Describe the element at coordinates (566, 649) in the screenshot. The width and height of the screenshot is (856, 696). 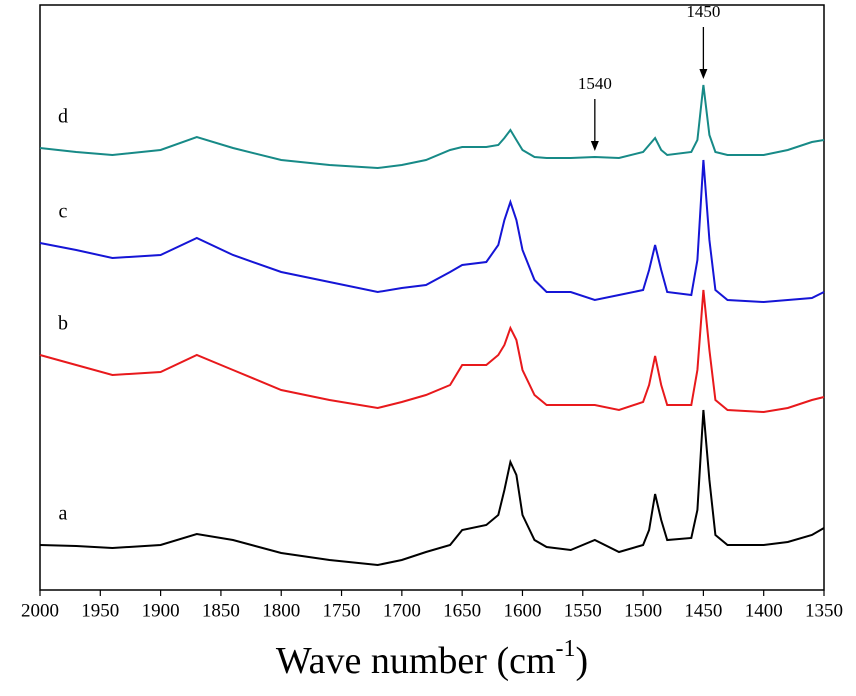
I see `x-label-sup: -1` at that location.